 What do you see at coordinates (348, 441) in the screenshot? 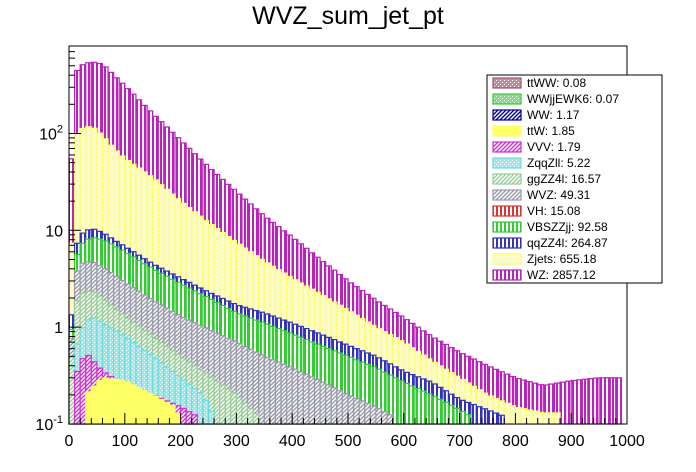
I see `x-tick-label: 500` at bounding box center [348, 441].